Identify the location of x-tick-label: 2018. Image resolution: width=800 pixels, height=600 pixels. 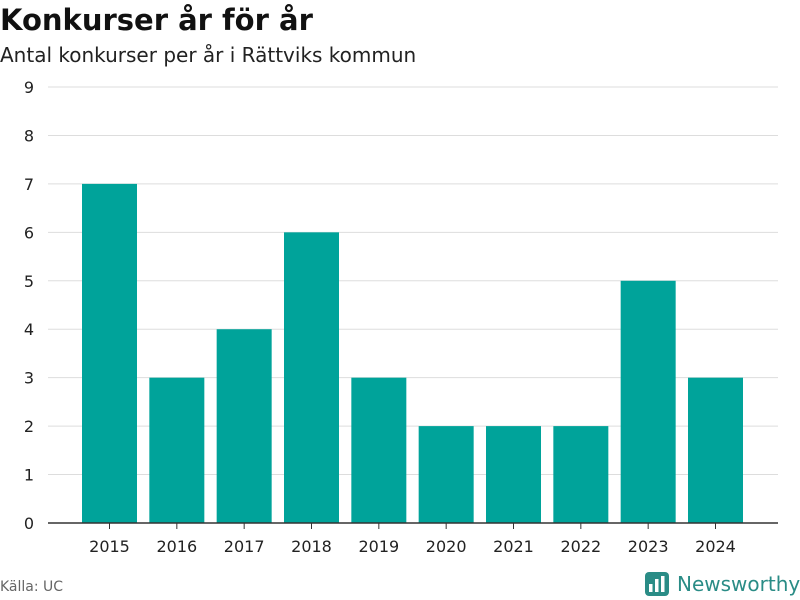
(311, 546).